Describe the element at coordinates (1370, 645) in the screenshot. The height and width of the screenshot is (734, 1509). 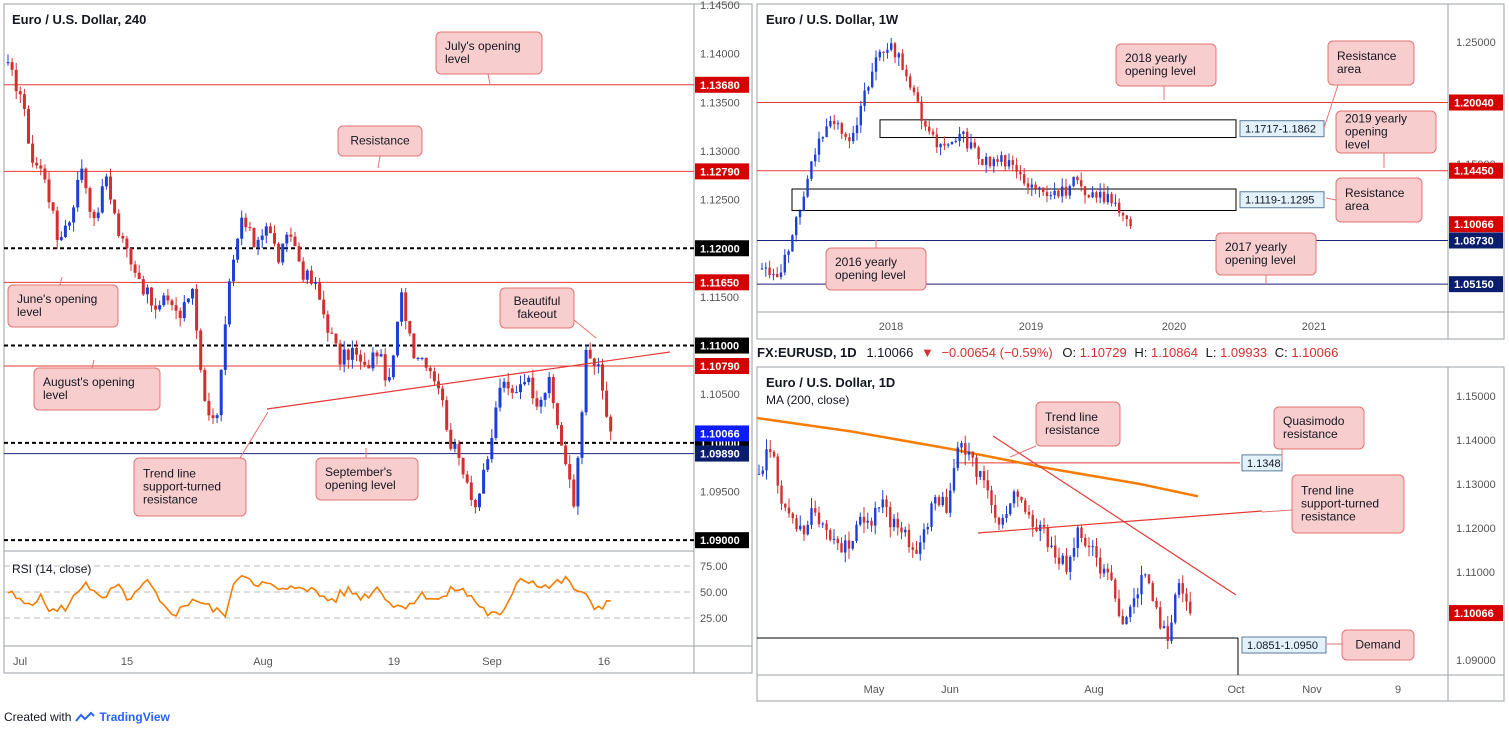
I see `callout-demand: Demand` at that location.